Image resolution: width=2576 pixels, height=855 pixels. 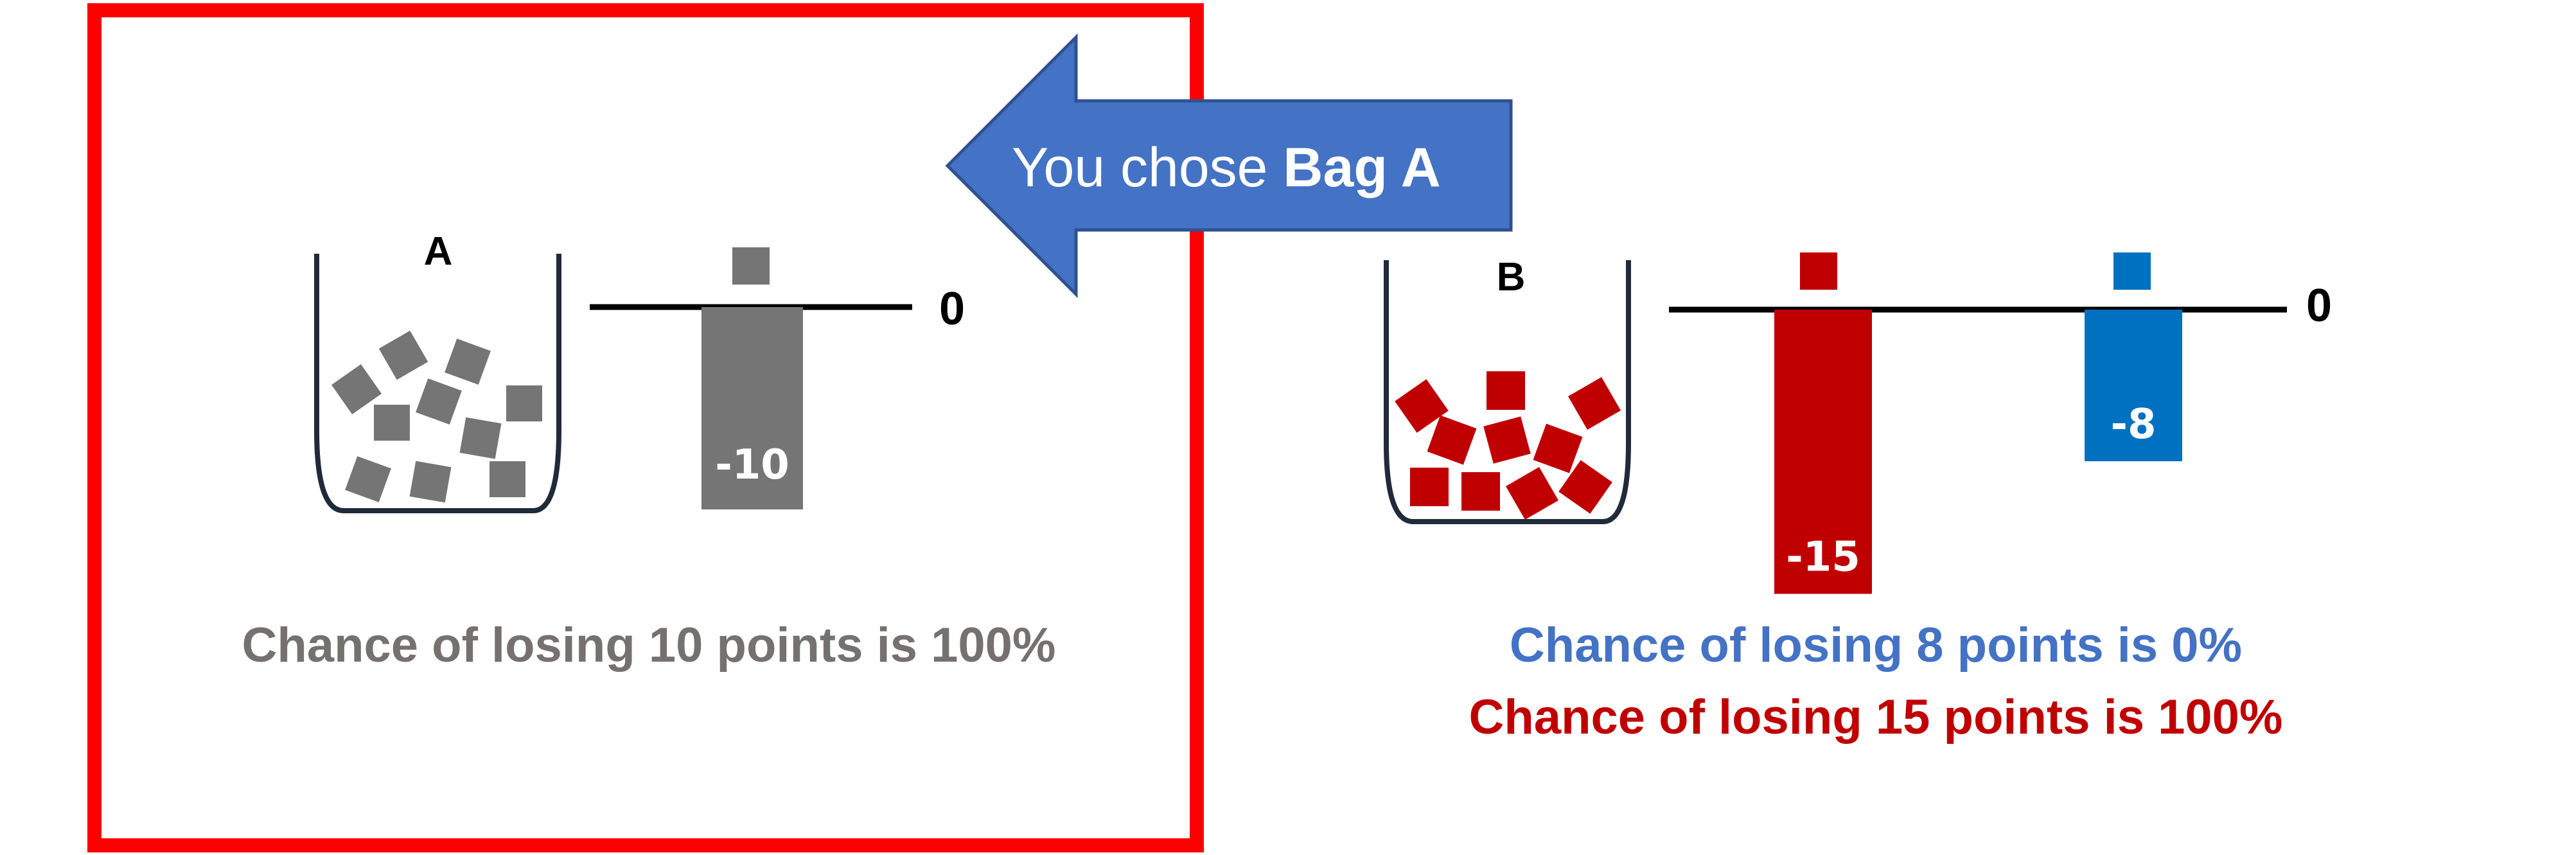 What do you see at coordinates (1147, 168) in the screenshot?
I see `arrow-text-prefix: You chose` at bounding box center [1147, 168].